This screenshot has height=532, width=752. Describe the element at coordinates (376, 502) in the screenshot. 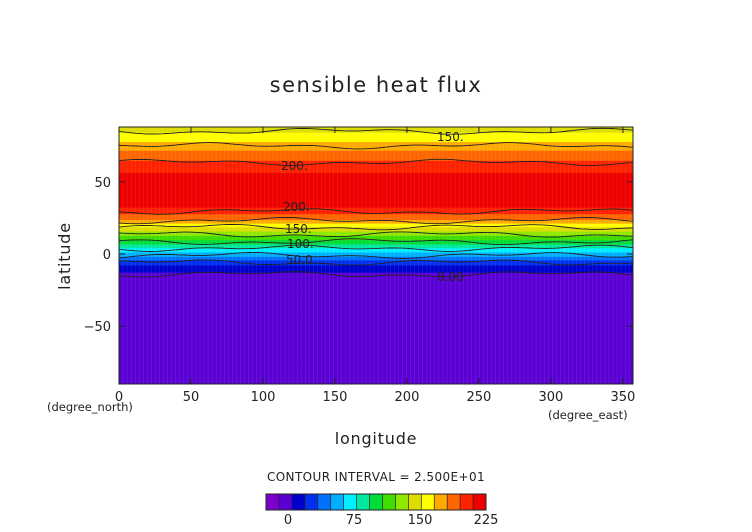

I see `colorbar-frame` at that location.